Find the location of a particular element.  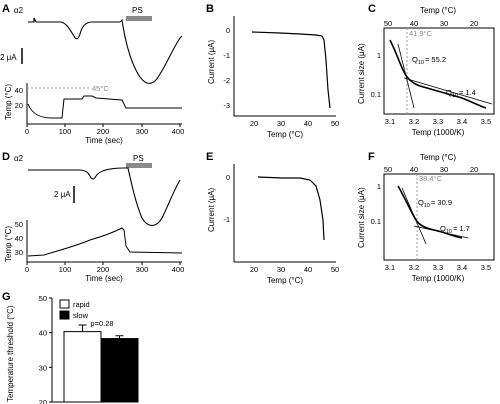

ps-bar-d is located at coordinates (139, 165).